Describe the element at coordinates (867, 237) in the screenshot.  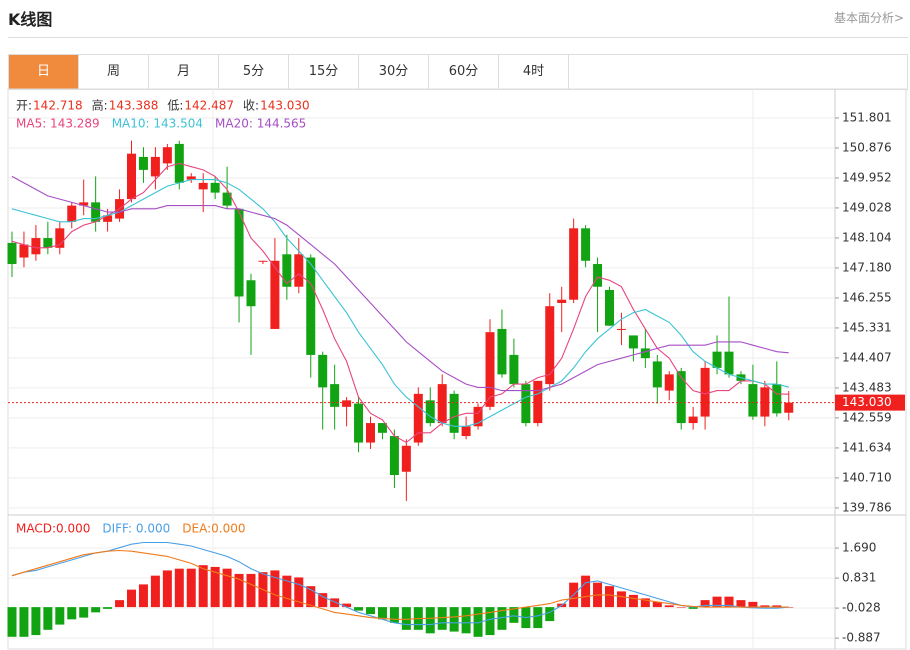
I see `y-tick-label: 148.104` at that location.